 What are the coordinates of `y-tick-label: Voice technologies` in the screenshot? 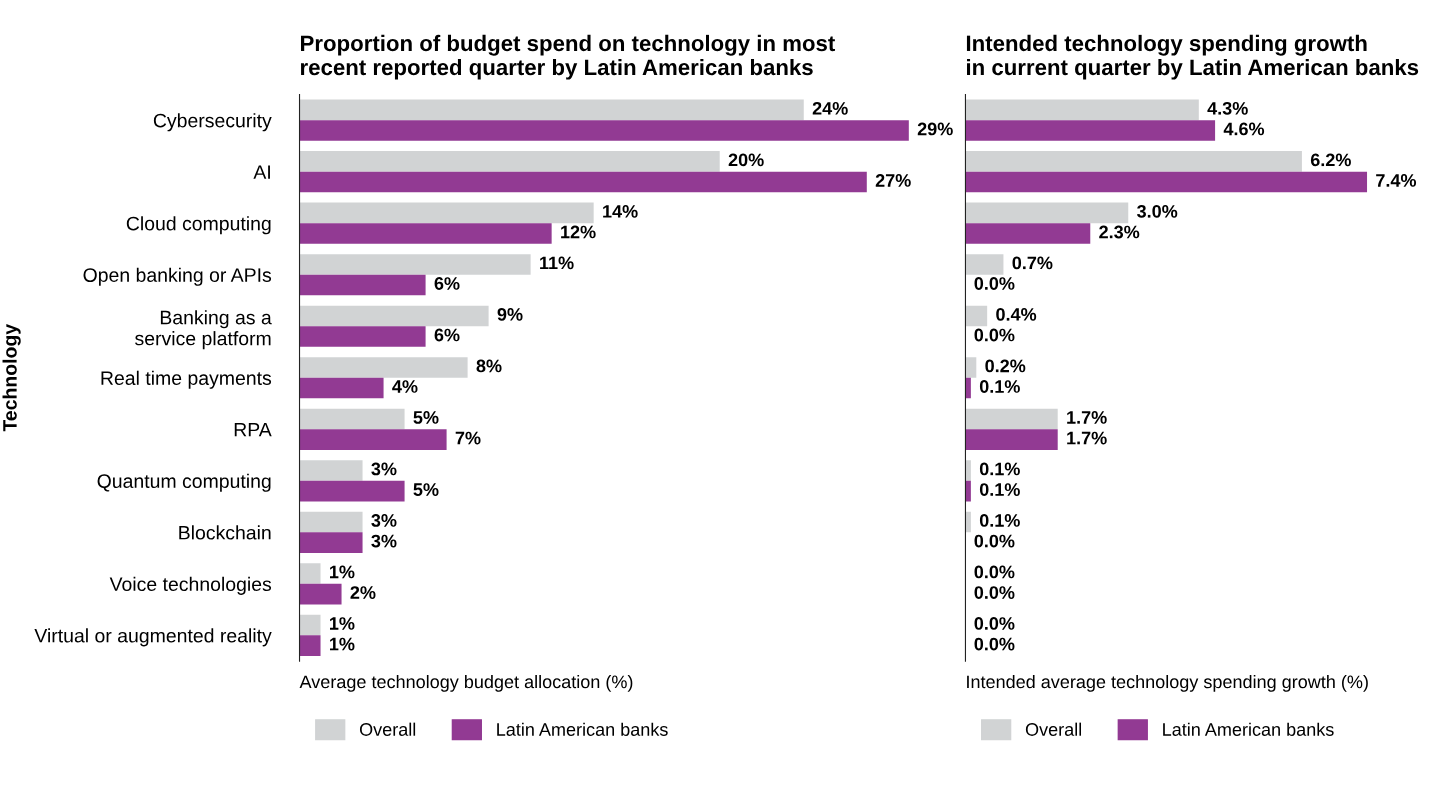 It's located at (190, 585).